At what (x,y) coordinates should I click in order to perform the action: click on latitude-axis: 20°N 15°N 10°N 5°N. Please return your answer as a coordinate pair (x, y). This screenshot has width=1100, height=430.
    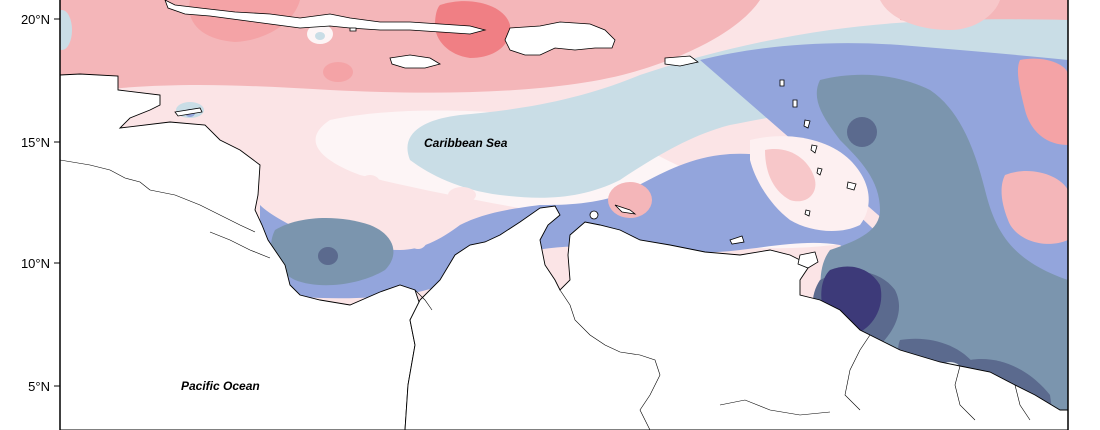
    Looking at the image, I should click on (40, 203).